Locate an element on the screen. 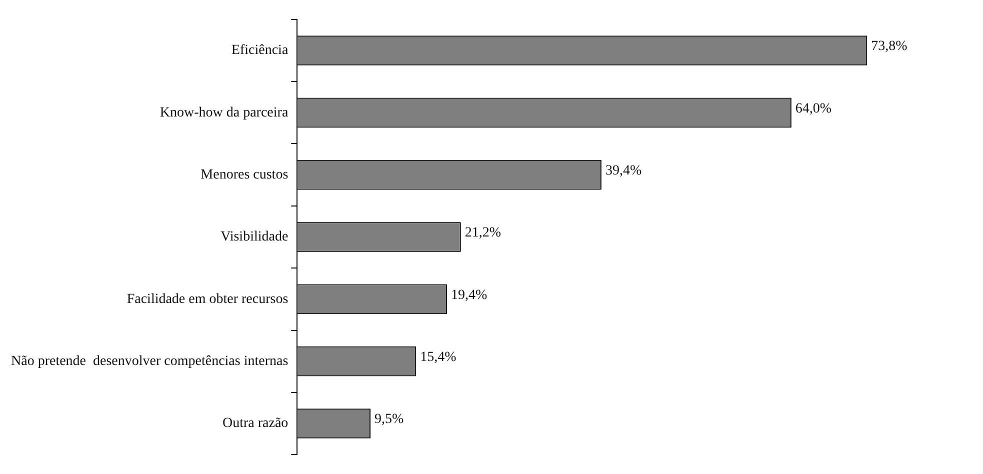 Image resolution: width=983 pixels, height=474 pixels. data-label: 21,2% is located at coordinates (483, 233).